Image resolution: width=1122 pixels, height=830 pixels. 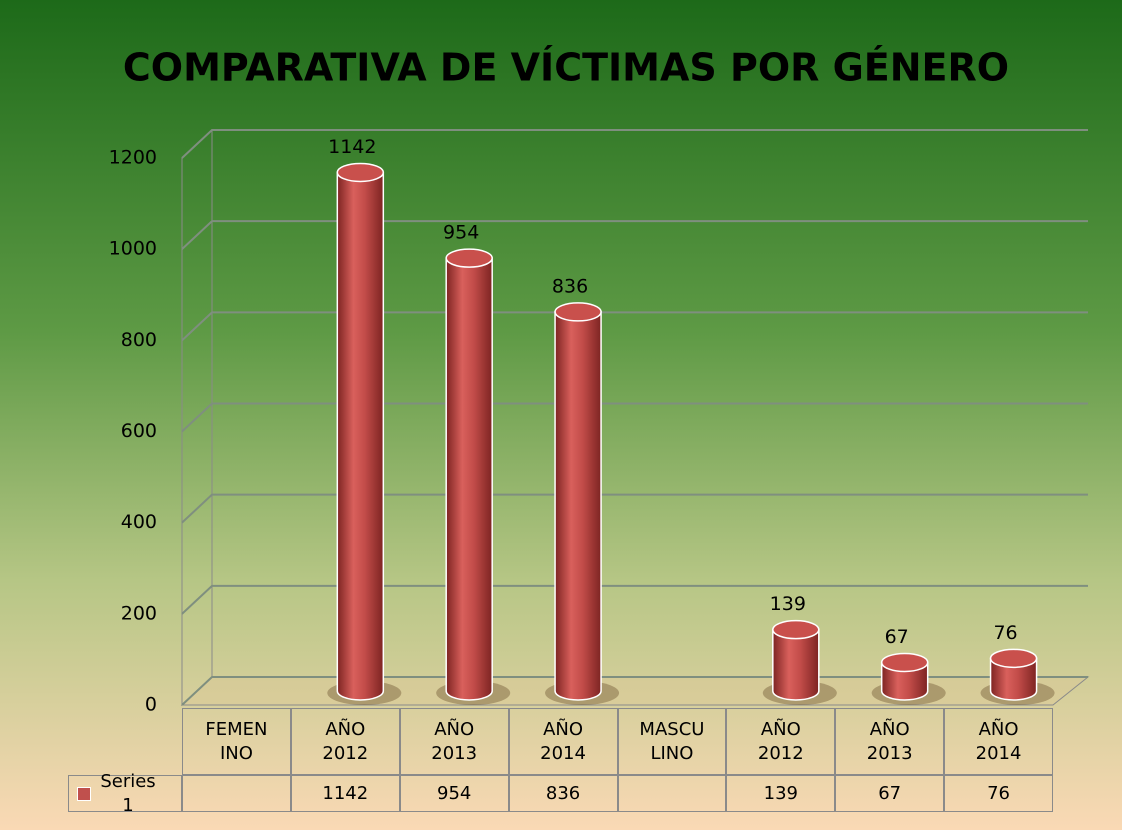 What do you see at coordinates (635, 691) in the screenshot?
I see `floor` at bounding box center [635, 691].